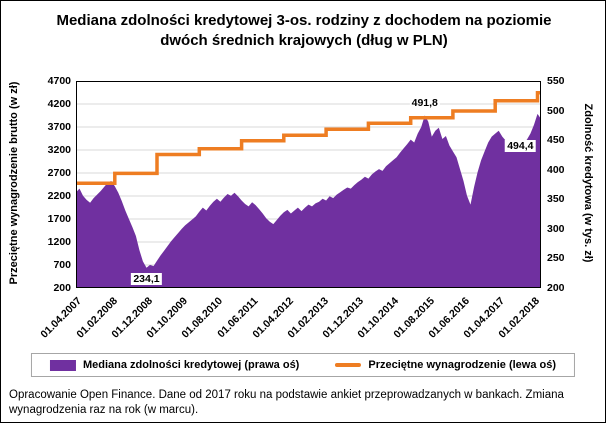 Image resolution: width=606 pixels, height=423 pixels. What do you see at coordinates (59, 81) in the screenshot?
I see `left-axis-tick-label: 4700` at bounding box center [59, 81].